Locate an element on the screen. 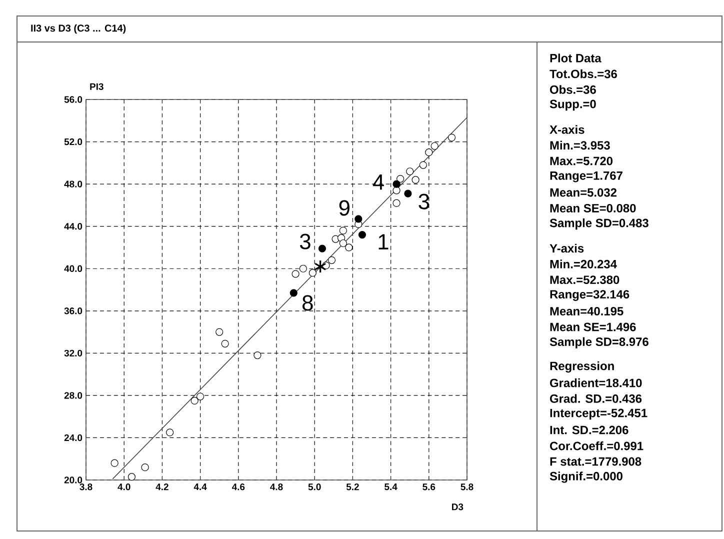 Image resolution: width=724 pixels, height=539 pixels. y-tick-label: 36.0 is located at coordinates (73, 311).